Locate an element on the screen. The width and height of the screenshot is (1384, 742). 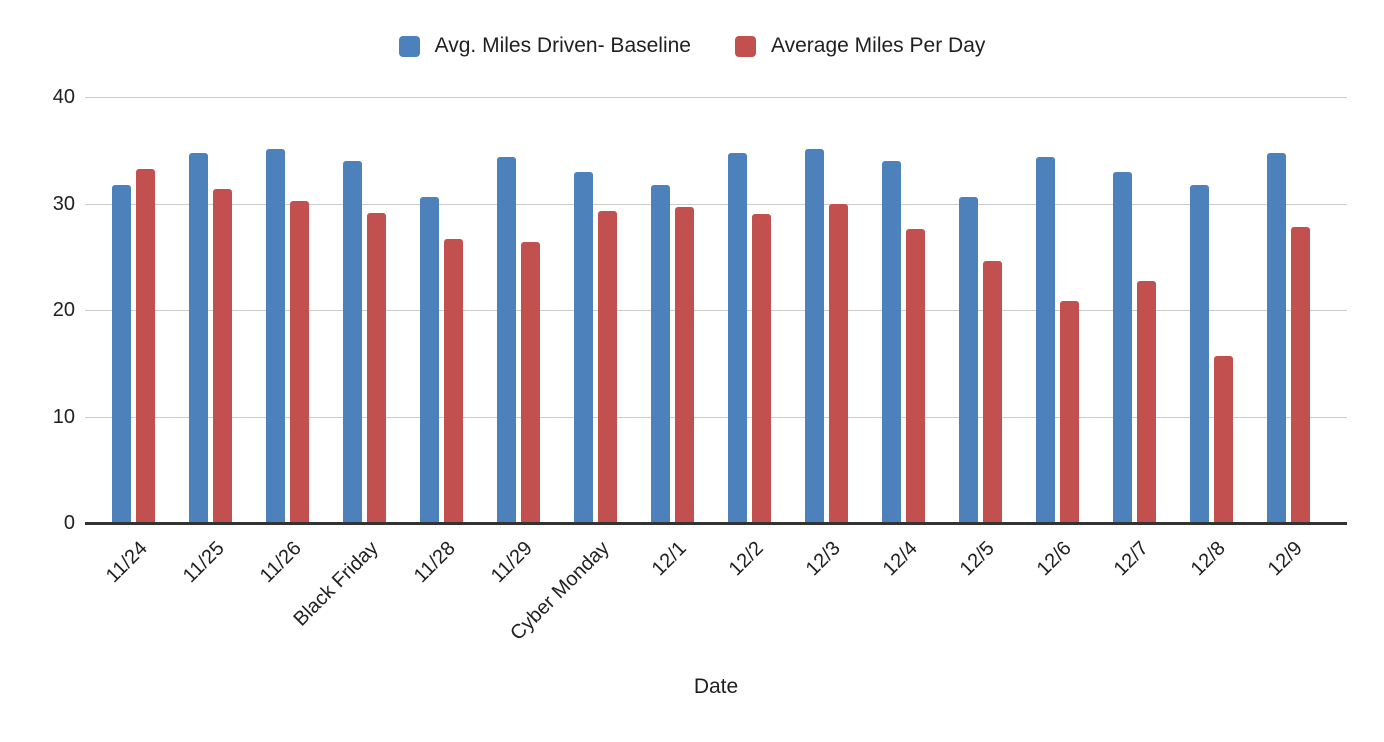
bar-baseline-cyber-monday is located at coordinates (583, 347).